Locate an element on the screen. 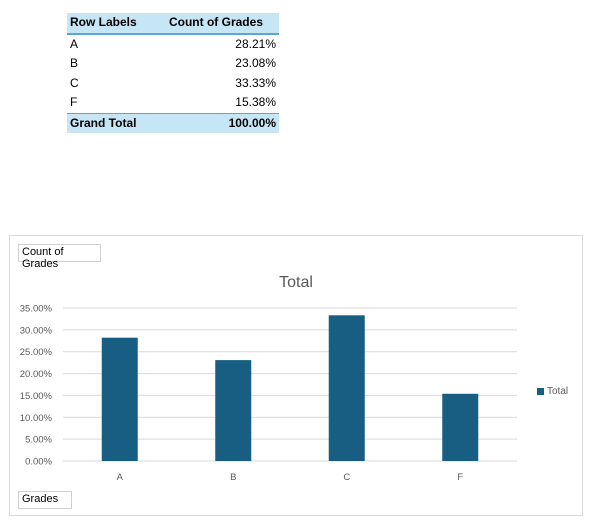  pivot-row-label: A is located at coordinates (74, 43).